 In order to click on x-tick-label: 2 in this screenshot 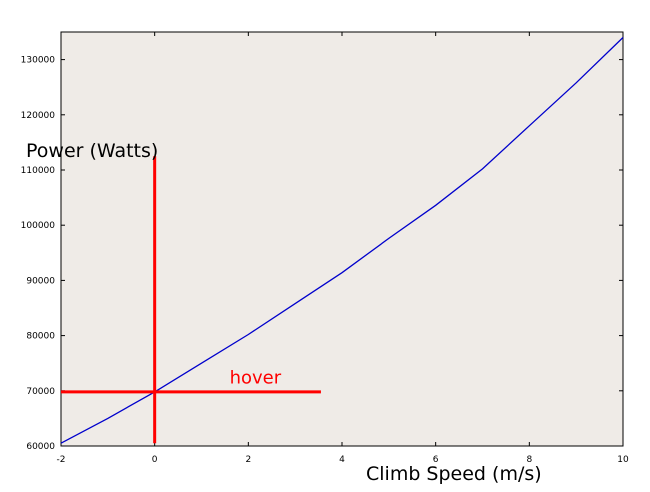, I will do `click(248, 460)`.